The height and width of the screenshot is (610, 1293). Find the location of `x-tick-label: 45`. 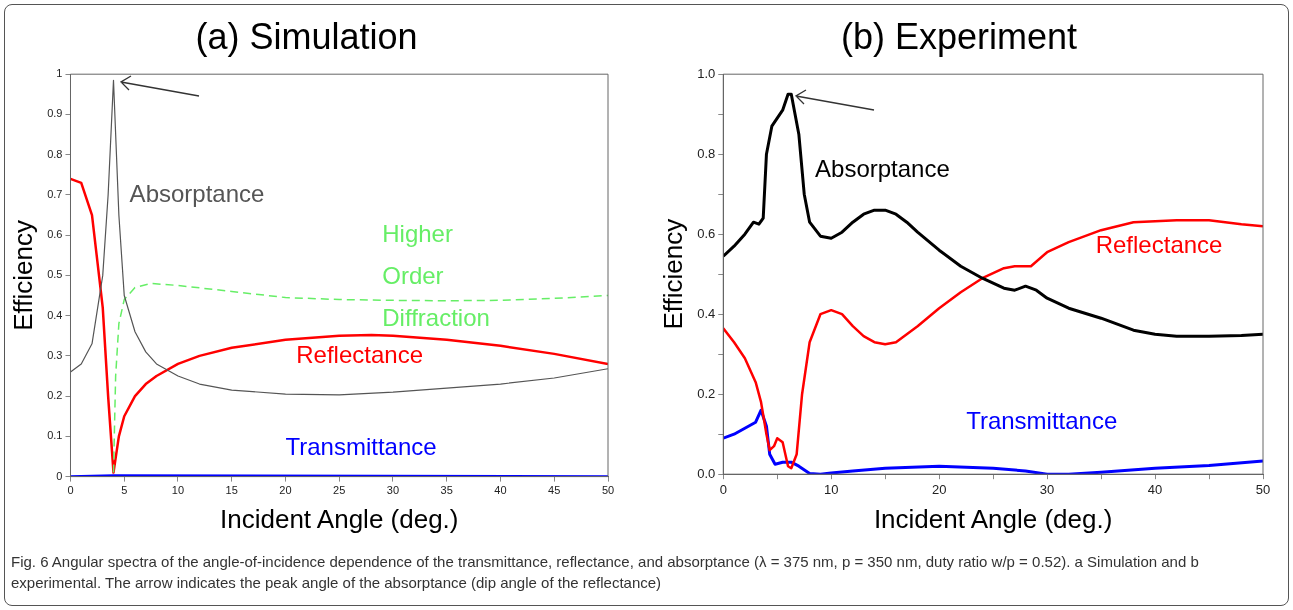

x-tick-label: 45 is located at coordinates (554, 490).